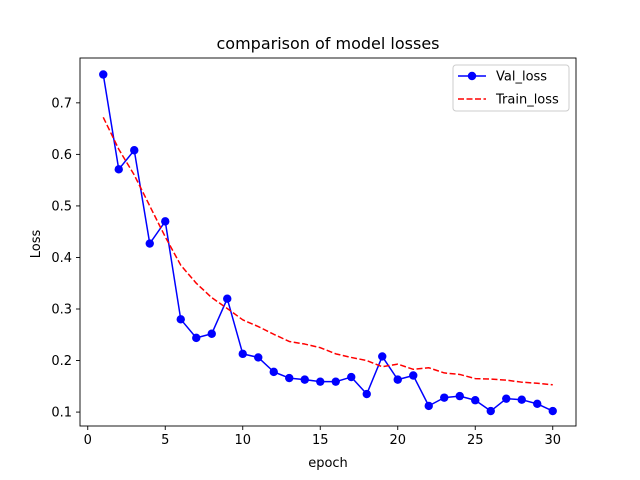 This screenshot has width=640, height=480. Describe the element at coordinates (61, 310) in the screenshot. I see `y-tick-label: 0.3` at that location.